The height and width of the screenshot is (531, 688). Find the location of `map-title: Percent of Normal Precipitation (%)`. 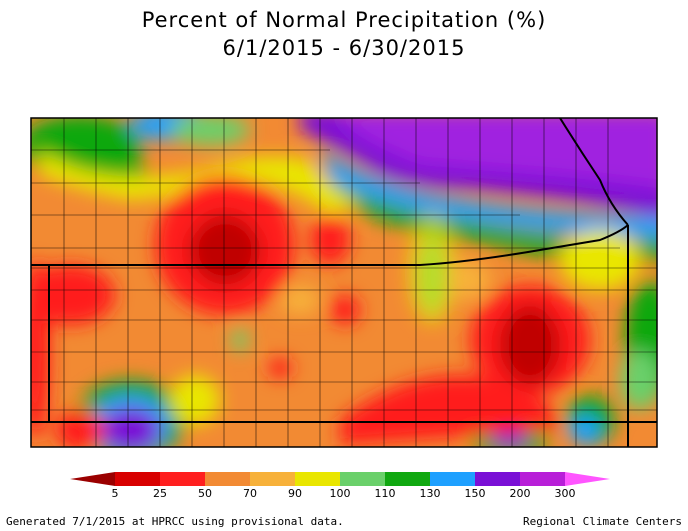

map-title: Percent of Normal Precipitation (%) is located at coordinates (344, 20).